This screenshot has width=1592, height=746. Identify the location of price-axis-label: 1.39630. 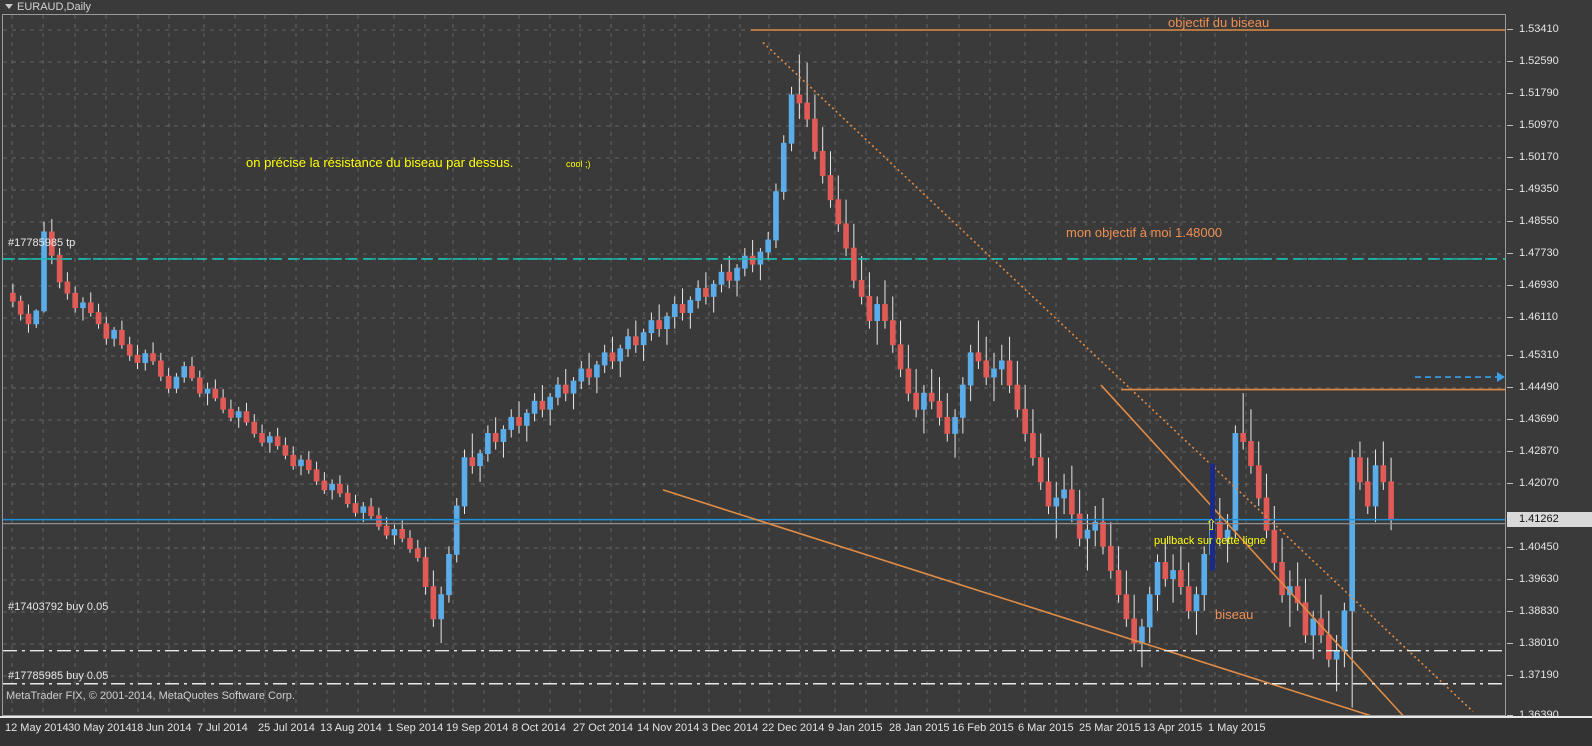
(1539, 579).